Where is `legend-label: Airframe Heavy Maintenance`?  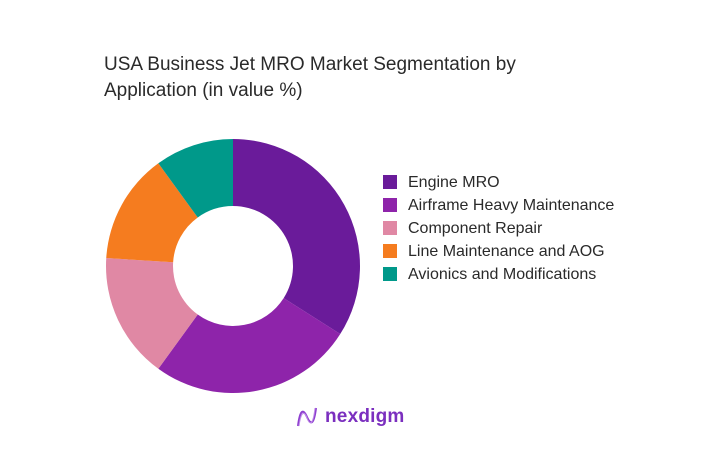 legend-label: Airframe Heavy Maintenance is located at coordinates (511, 205).